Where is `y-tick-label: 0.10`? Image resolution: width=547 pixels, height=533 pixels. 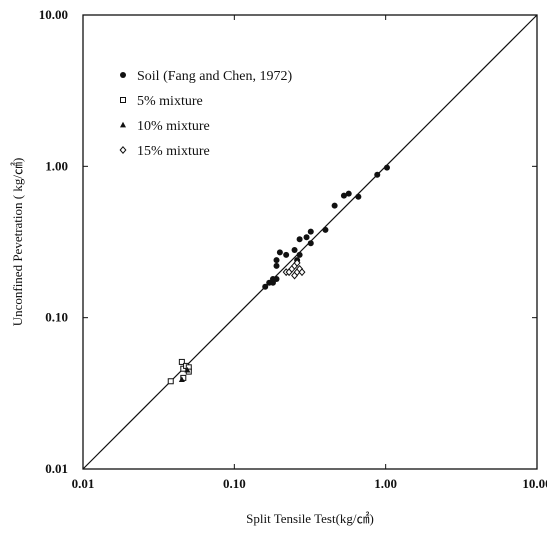 y-tick-label: 0.10 is located at coordinates (56, 317).